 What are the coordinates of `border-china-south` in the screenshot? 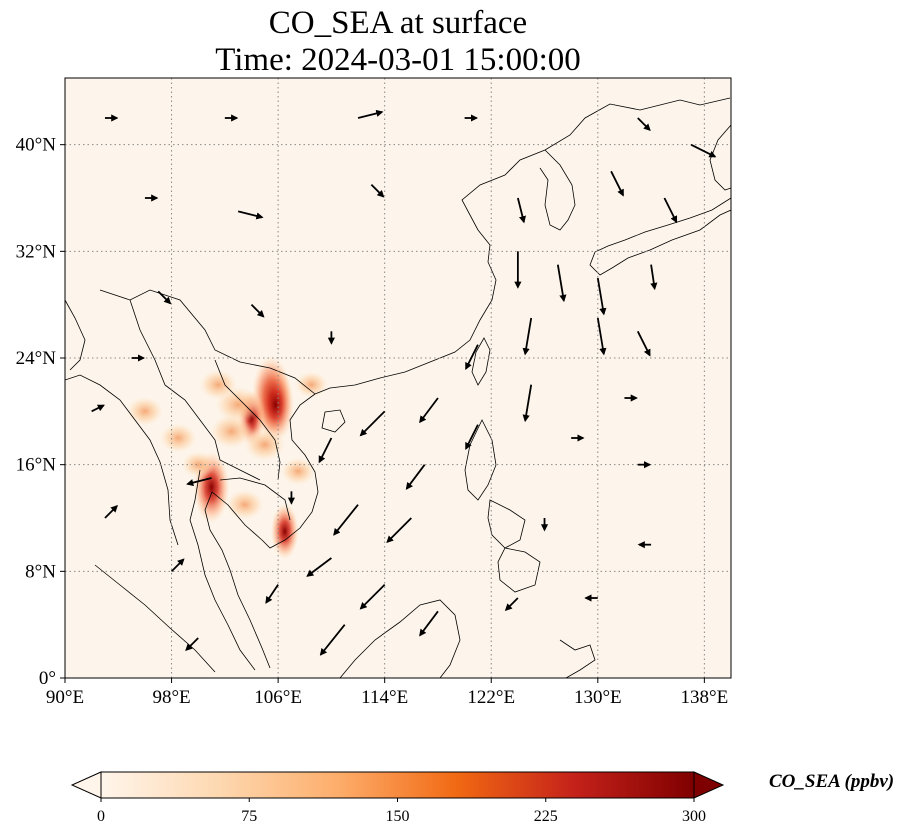 It's located at (207, 342).